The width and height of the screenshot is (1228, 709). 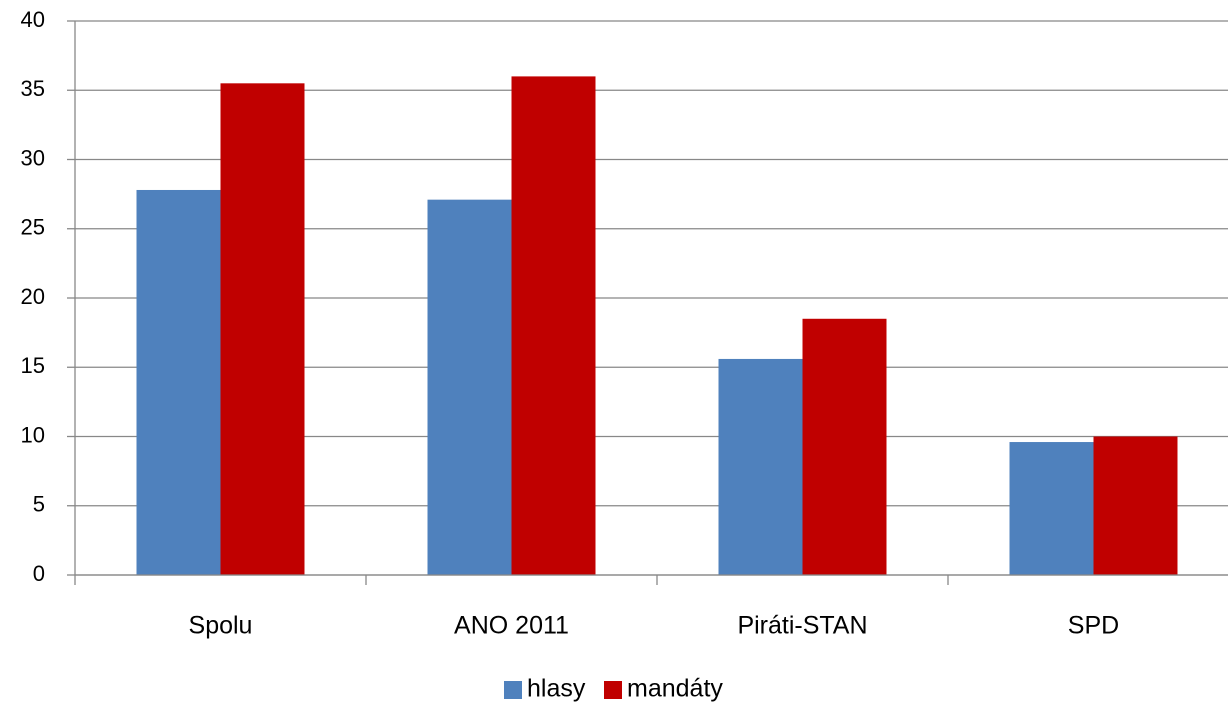 I want to click on y-tick-label: 30, so click(x=33, y=157).